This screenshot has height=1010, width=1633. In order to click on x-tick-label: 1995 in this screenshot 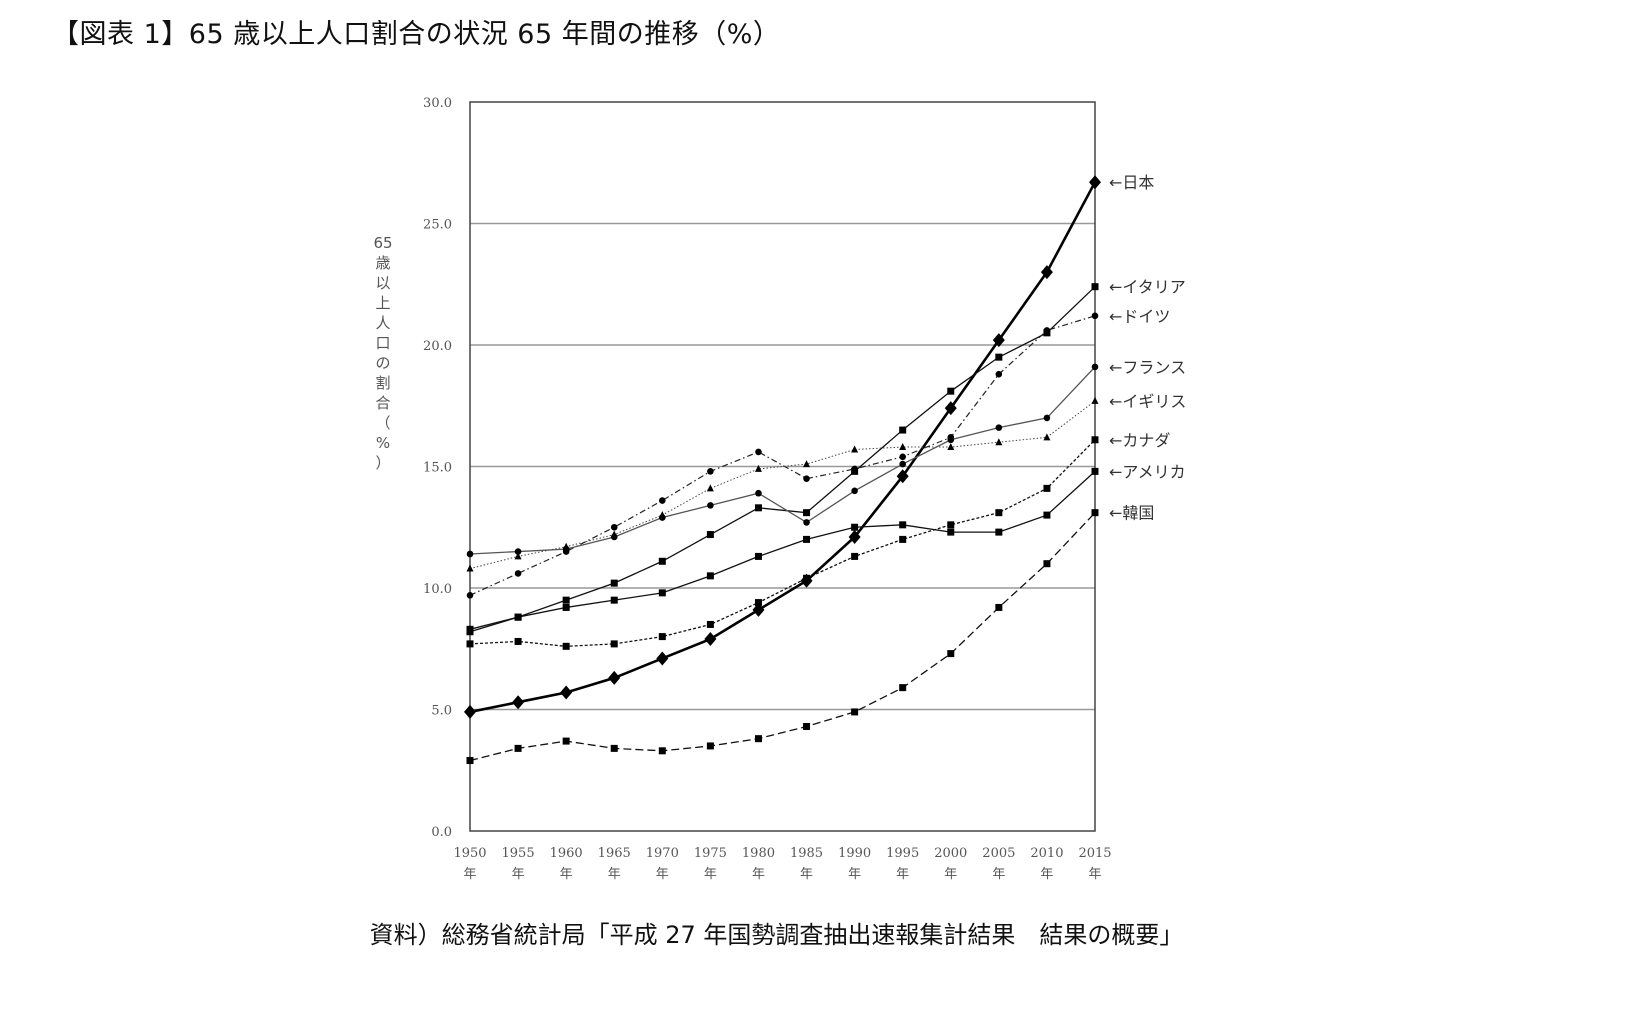, I will do `click(902, 853)`.